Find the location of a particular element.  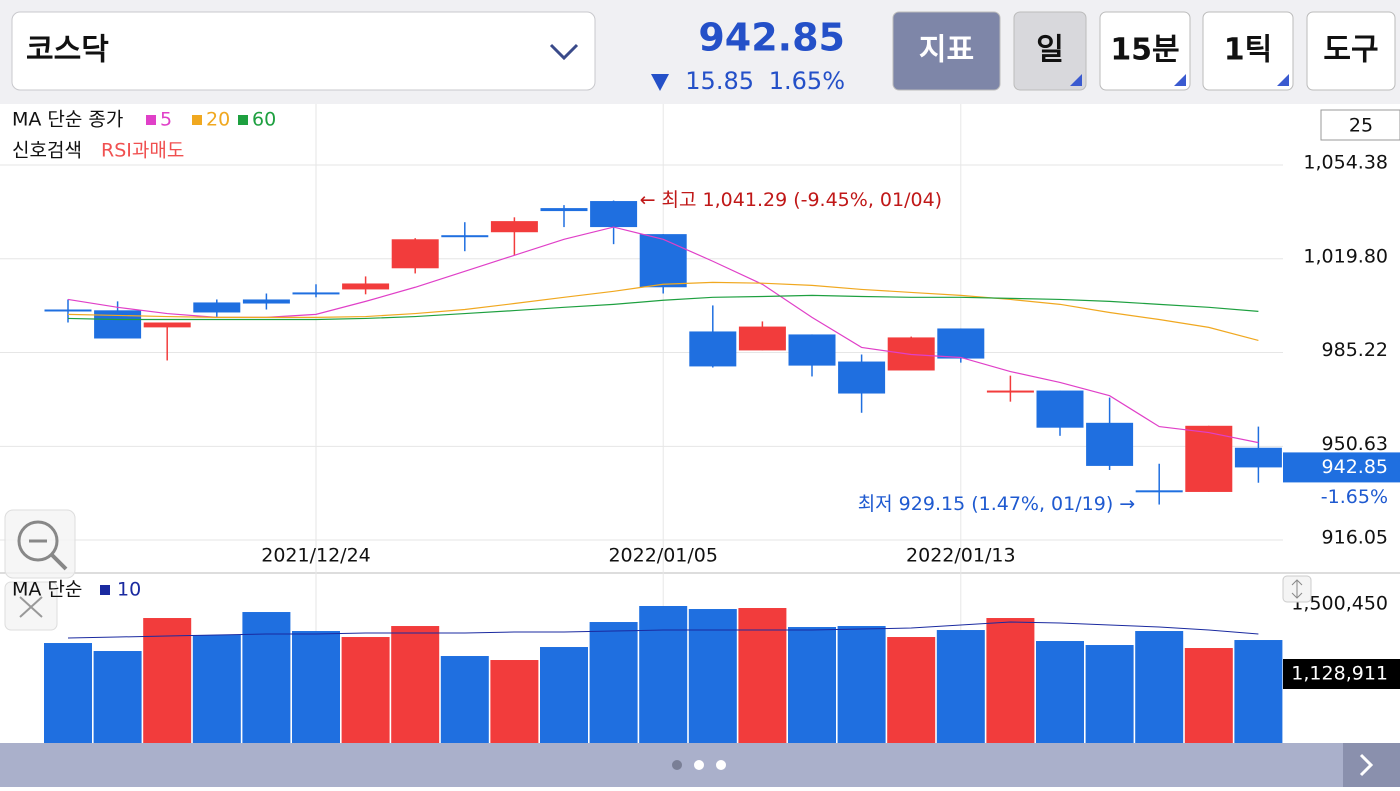

y-tick-label: 950.63 is located at coordinates (1355, 444).